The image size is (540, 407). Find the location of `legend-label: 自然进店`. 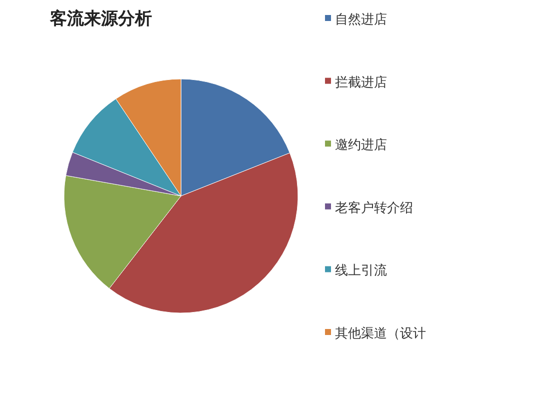

legend-label: 自然进店 is located at coordinates (361, 20).